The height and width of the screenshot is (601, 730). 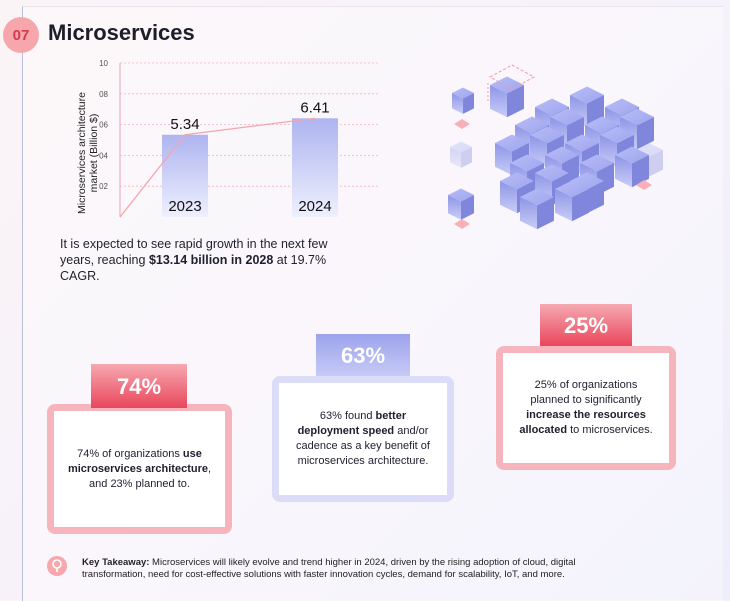 I want to click on bar-2024, so click(x=315, y=167).